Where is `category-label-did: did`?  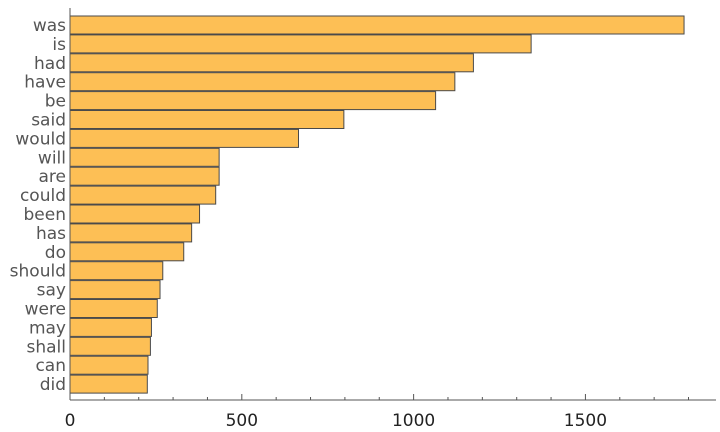
category-label-did: did is located at coordinates (53, 385).